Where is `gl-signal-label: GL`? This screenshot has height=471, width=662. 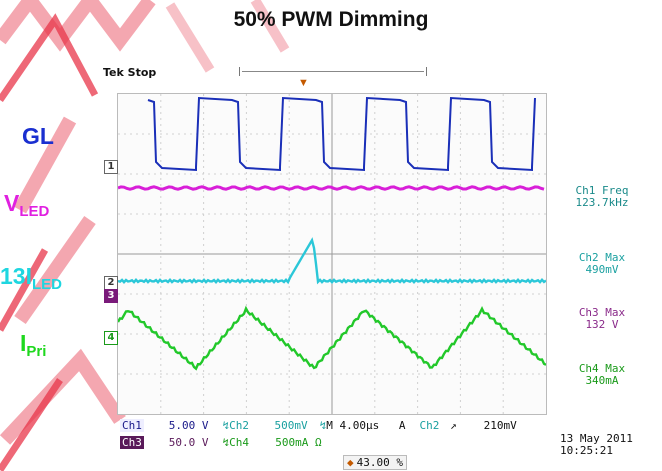 gl-signal-label: GL is located at coordinates (38, 136).